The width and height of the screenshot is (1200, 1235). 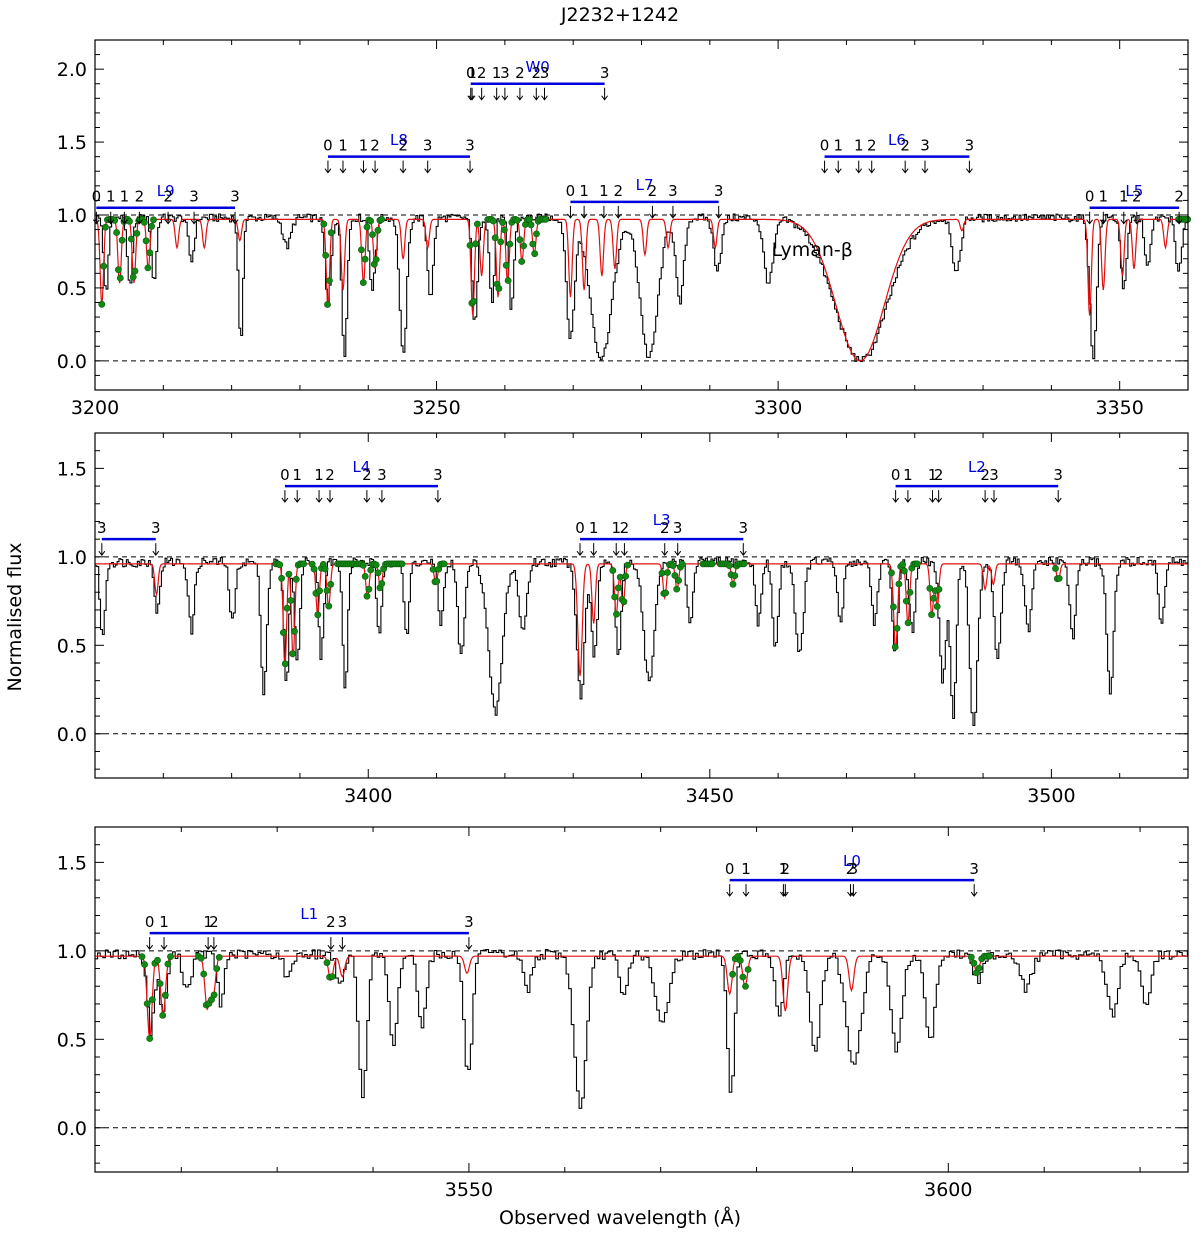 I want to click on system-label: L0, so click(x=852, y=861).